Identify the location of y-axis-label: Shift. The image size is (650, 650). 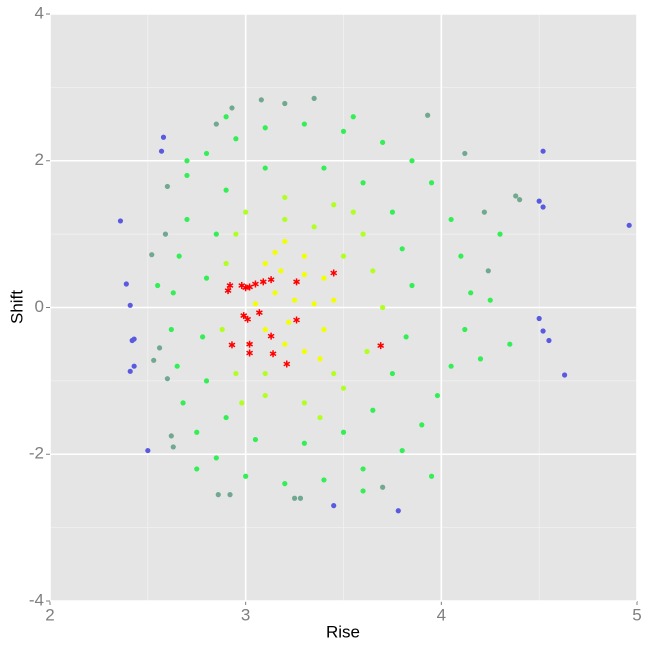
(16, 307).